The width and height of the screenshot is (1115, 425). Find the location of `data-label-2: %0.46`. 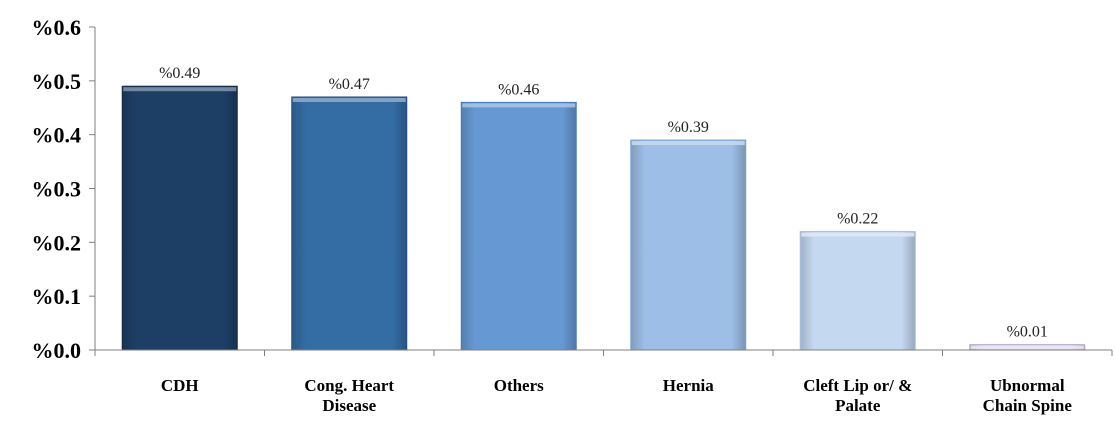

data-label-2: %0.46 is located at coordinates (518, 89).